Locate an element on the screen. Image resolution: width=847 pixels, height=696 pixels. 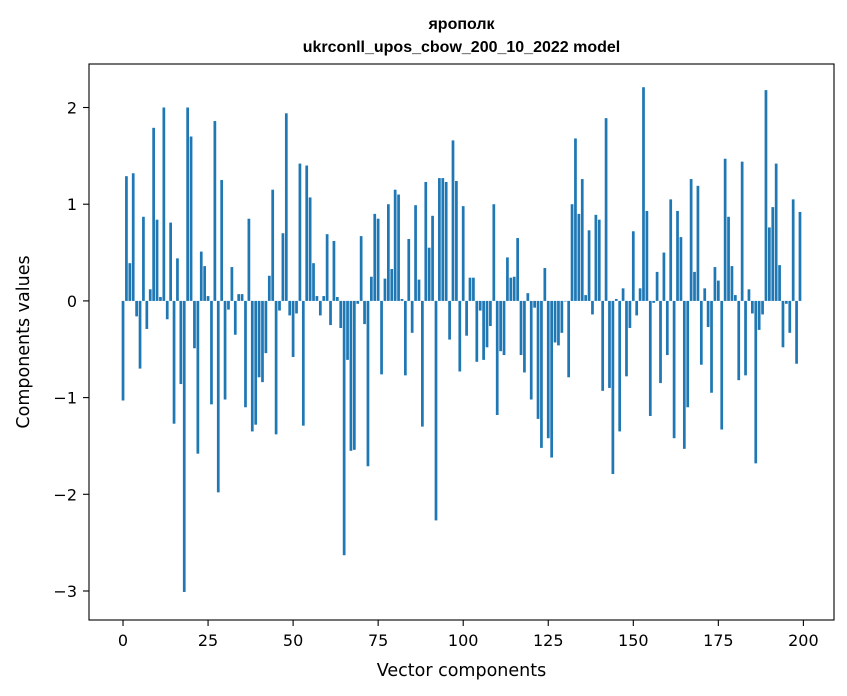
chart-subtitle: ukrconll_upos_cbow_200_10_2022 model is located at coordinates (461, 47).